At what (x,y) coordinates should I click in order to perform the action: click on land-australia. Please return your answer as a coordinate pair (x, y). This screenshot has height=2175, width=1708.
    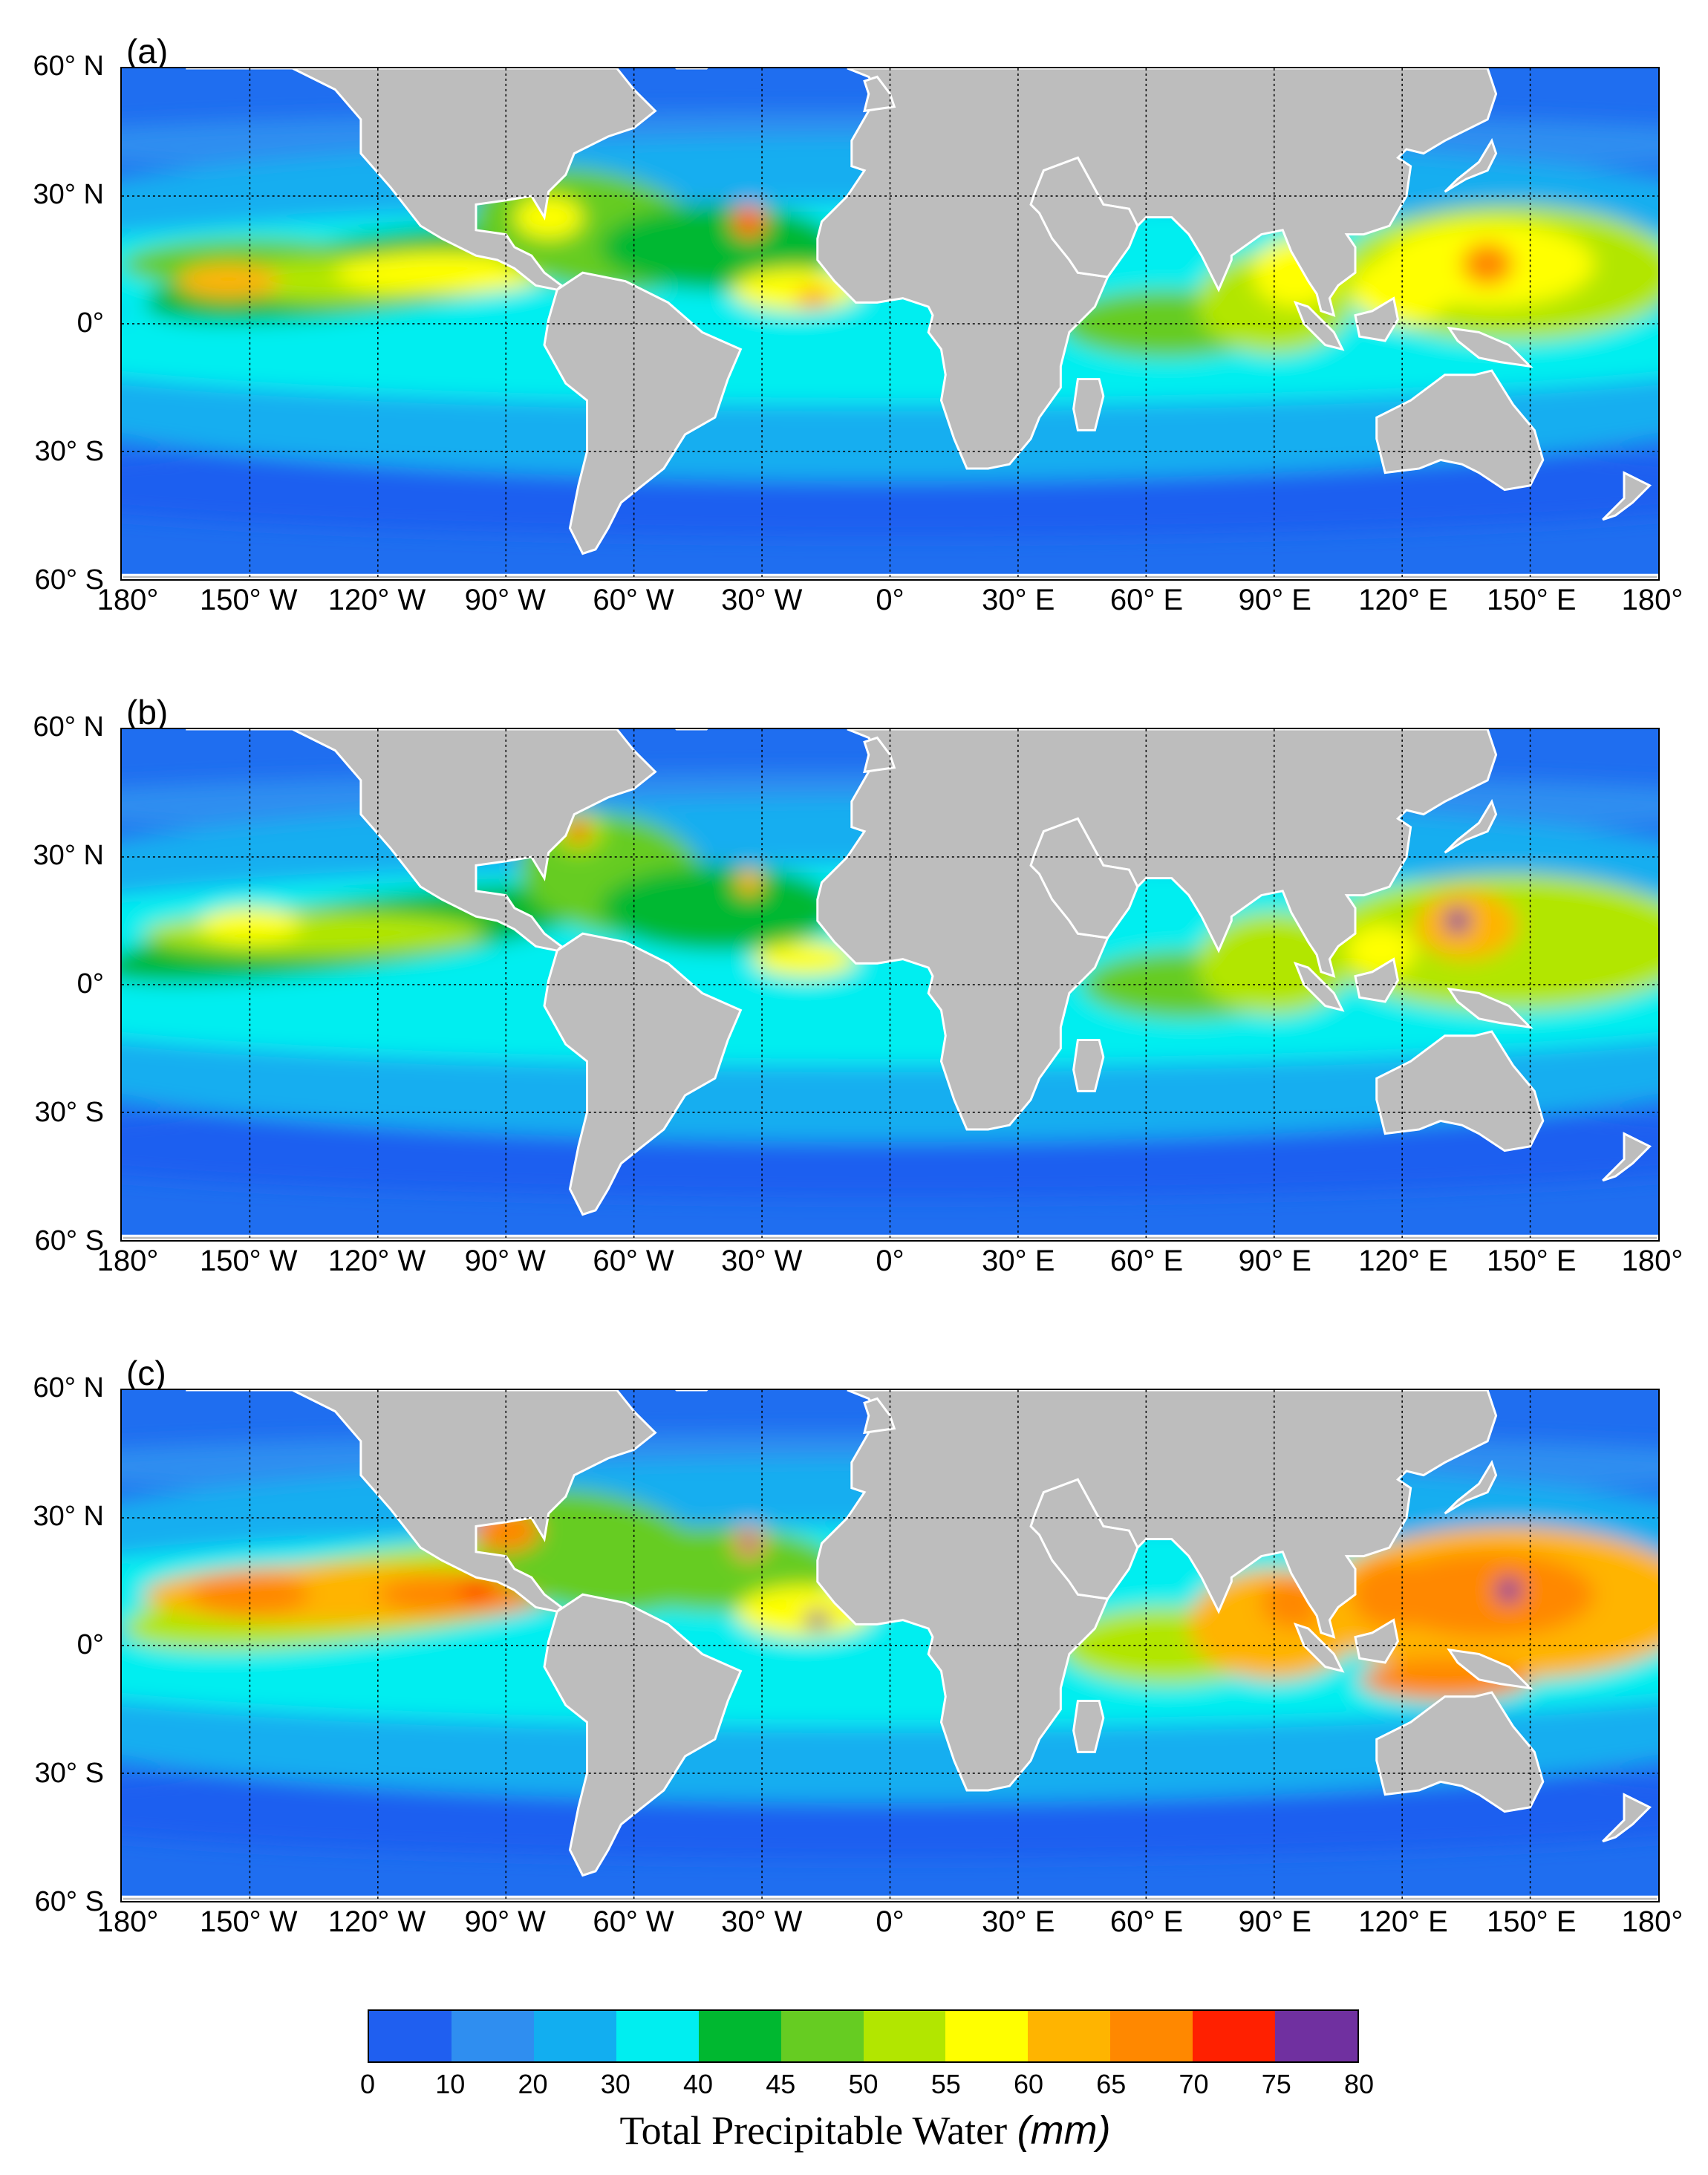
    Looking at the image, I should click on (1460, 1752).